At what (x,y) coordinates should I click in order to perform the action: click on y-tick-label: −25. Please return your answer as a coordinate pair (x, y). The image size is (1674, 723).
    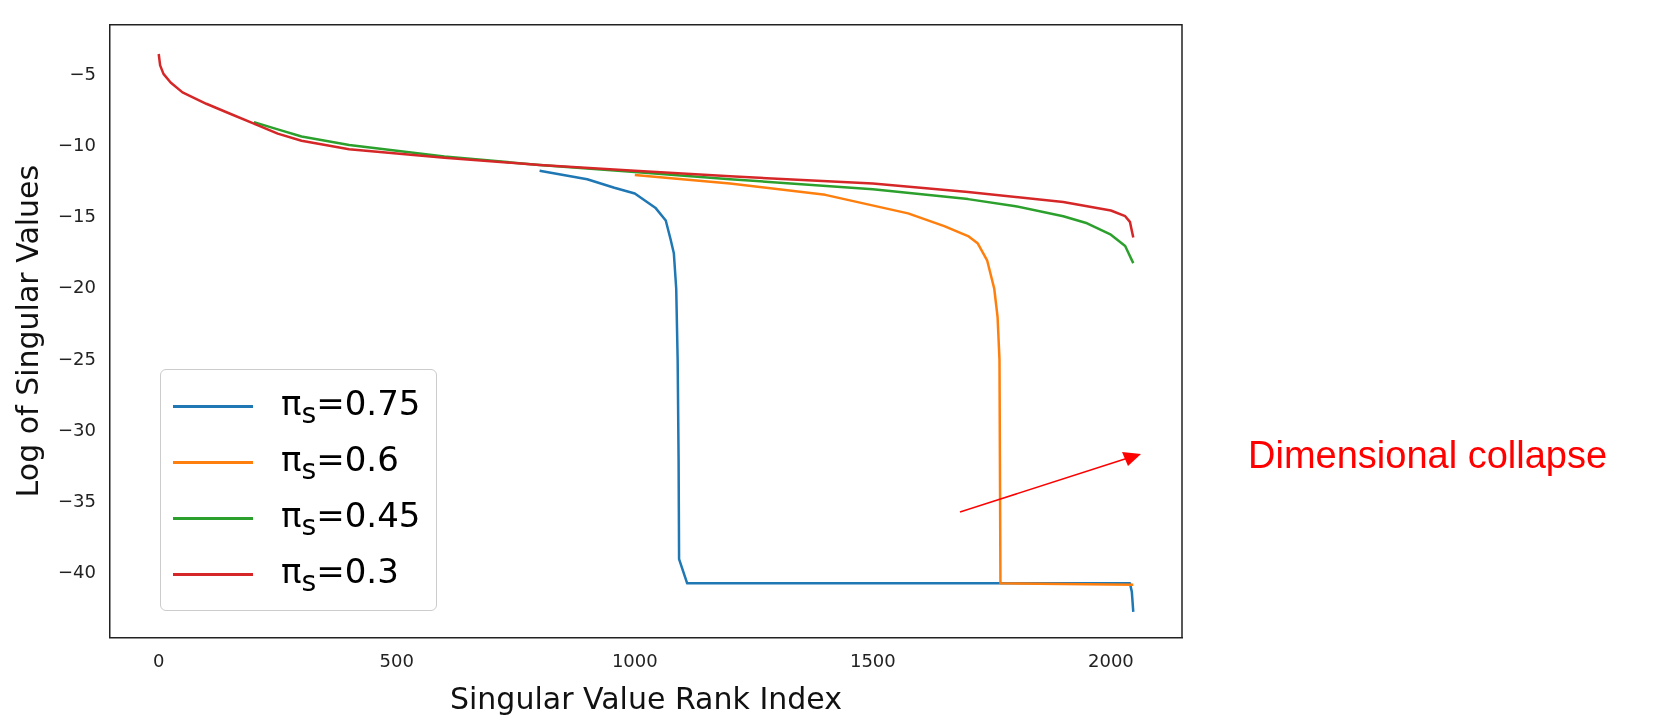
    Looking at the image, I should click on (76, 358).